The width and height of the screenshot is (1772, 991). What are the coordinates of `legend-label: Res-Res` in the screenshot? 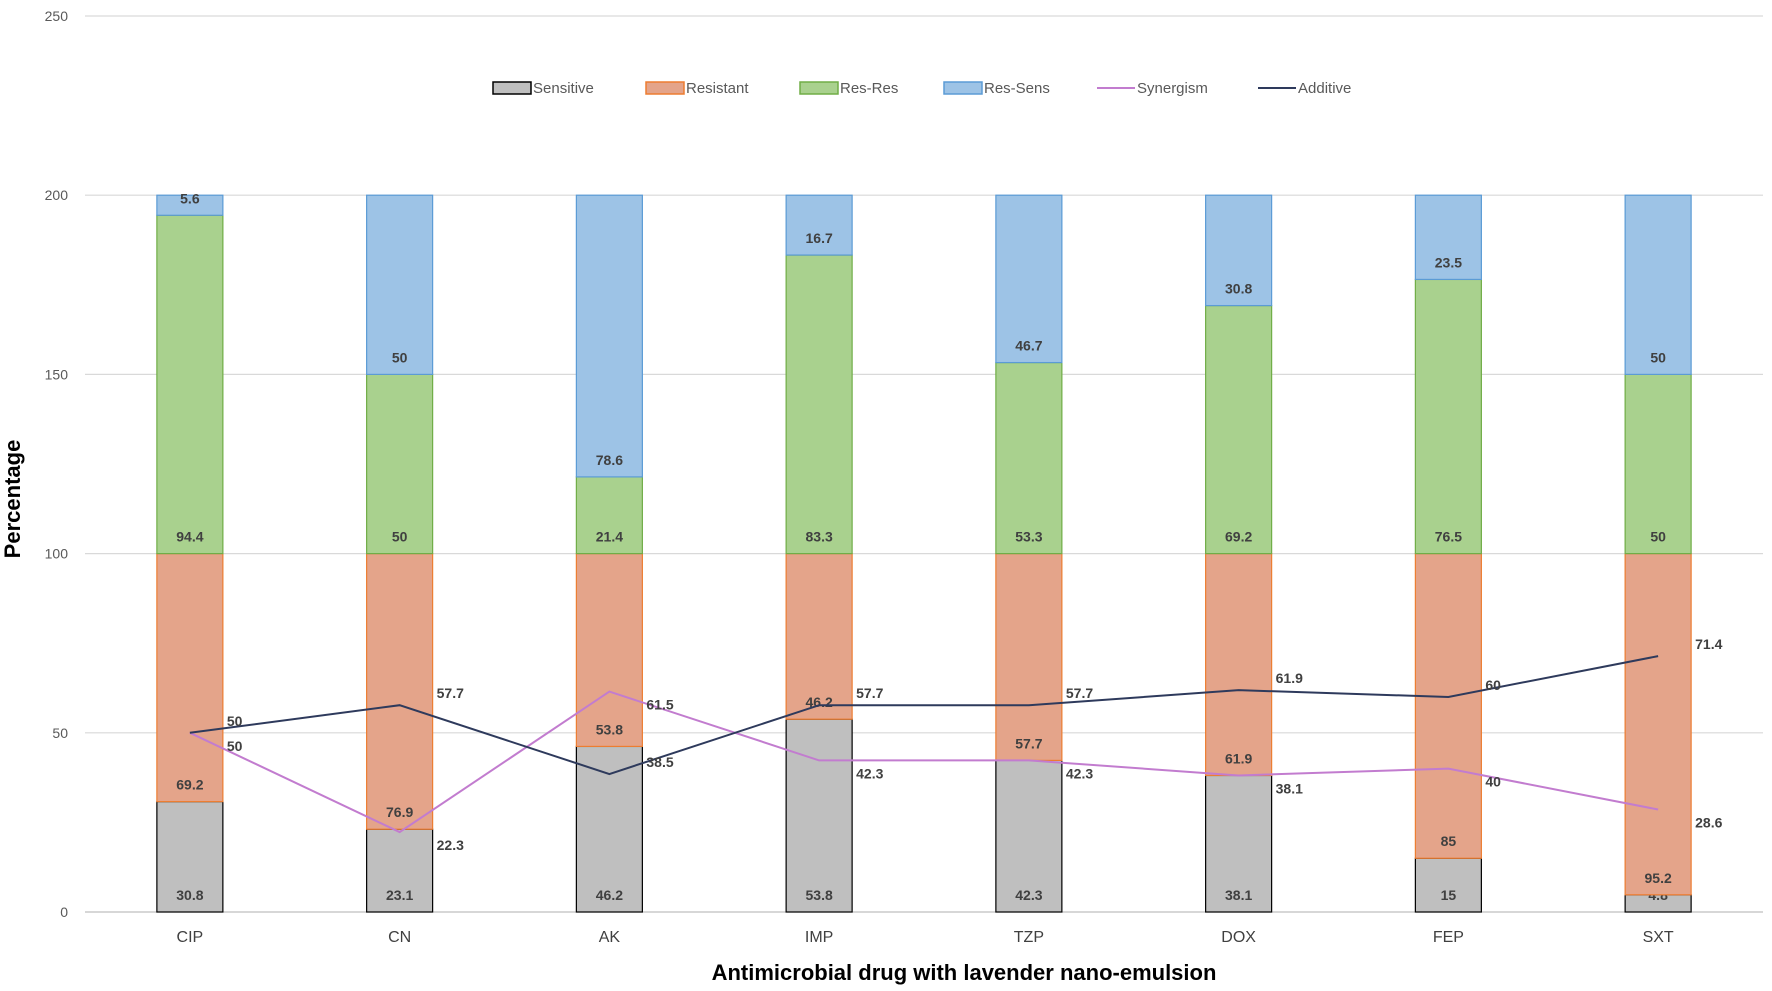 It's located at (869, 88).